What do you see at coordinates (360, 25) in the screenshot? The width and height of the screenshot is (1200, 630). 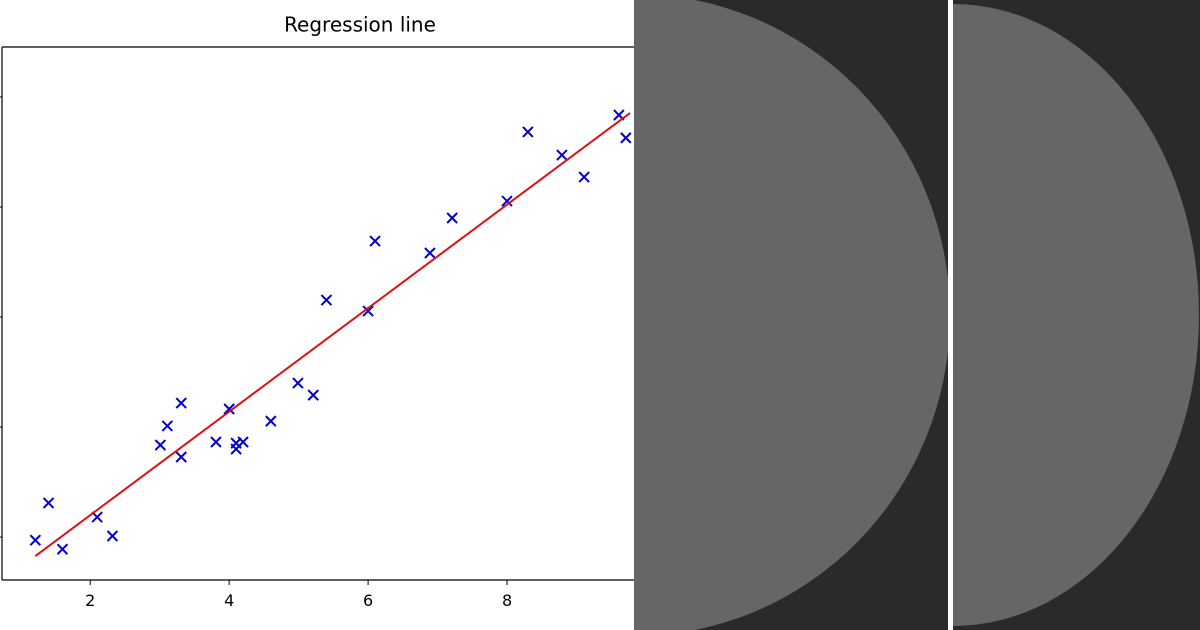 I see `chart-title: Regression line` at bounding box center [360, 25].